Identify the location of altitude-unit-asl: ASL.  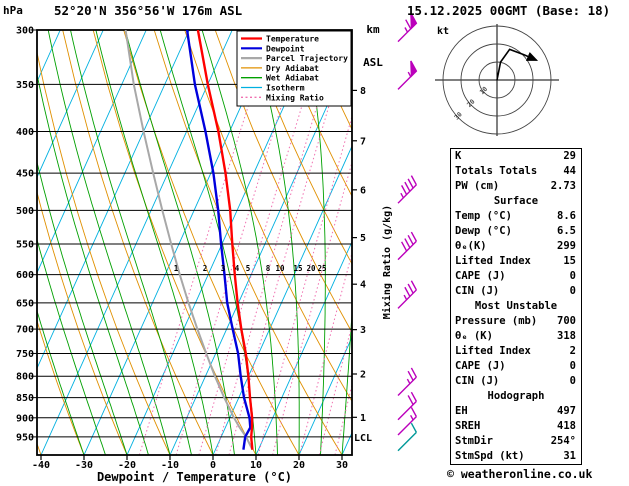
(373, 62).